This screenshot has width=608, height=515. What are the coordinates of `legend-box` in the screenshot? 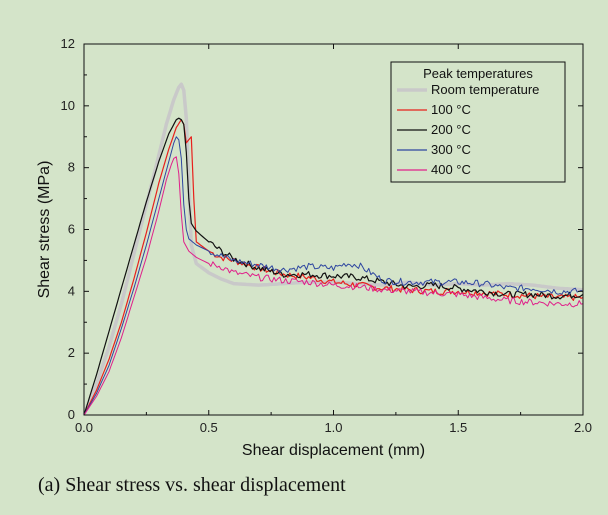 It's located at (478, 122).